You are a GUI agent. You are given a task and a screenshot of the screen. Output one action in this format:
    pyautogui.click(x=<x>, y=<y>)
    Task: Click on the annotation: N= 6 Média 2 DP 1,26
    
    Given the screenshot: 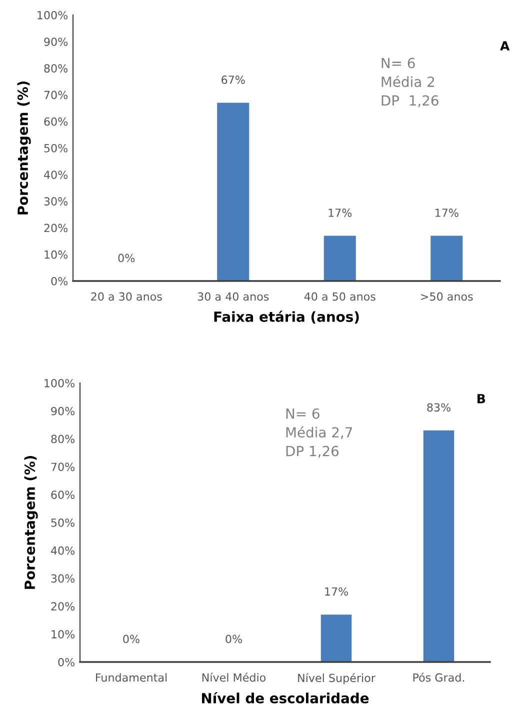 What is the action you would take?
    pyautogui.click(x=410, y=83)
    